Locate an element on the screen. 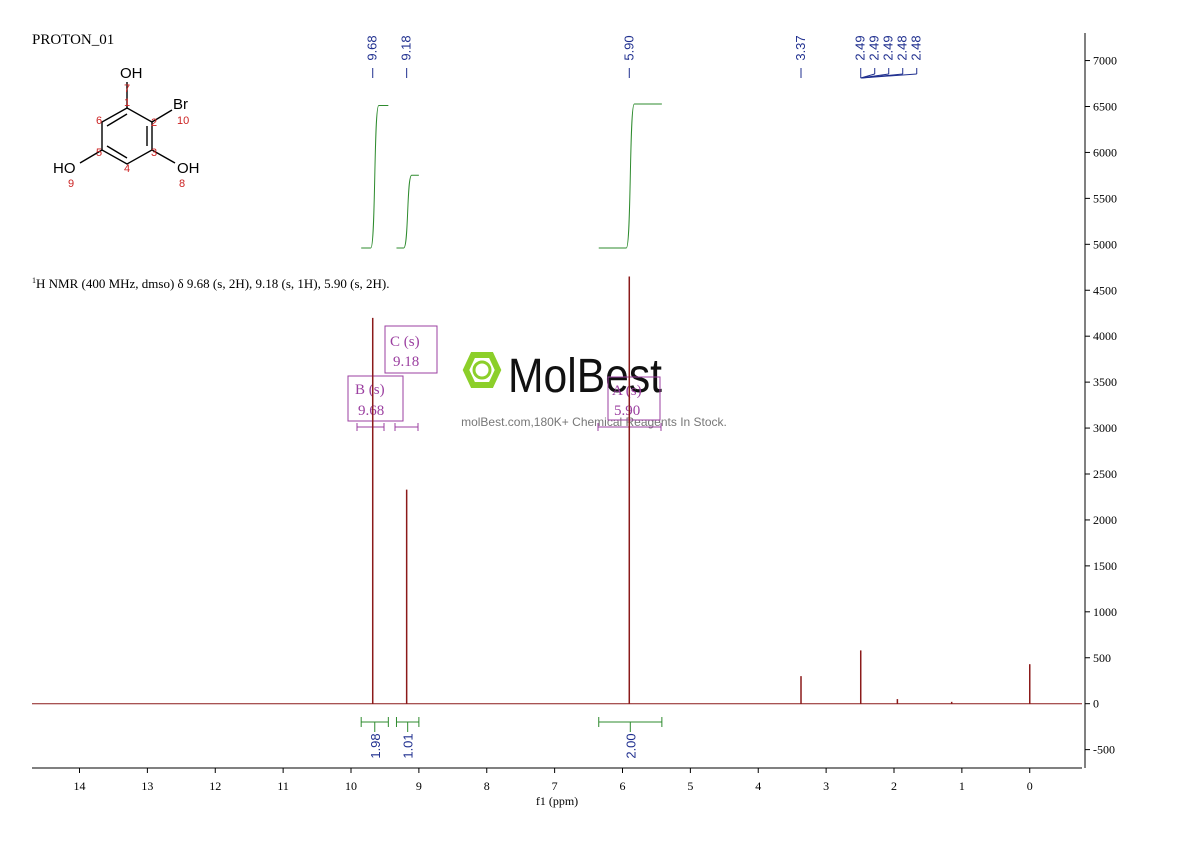 This screenshot has width=1190, height=841. atom-number: 8 is located at coordinates (182, 184).